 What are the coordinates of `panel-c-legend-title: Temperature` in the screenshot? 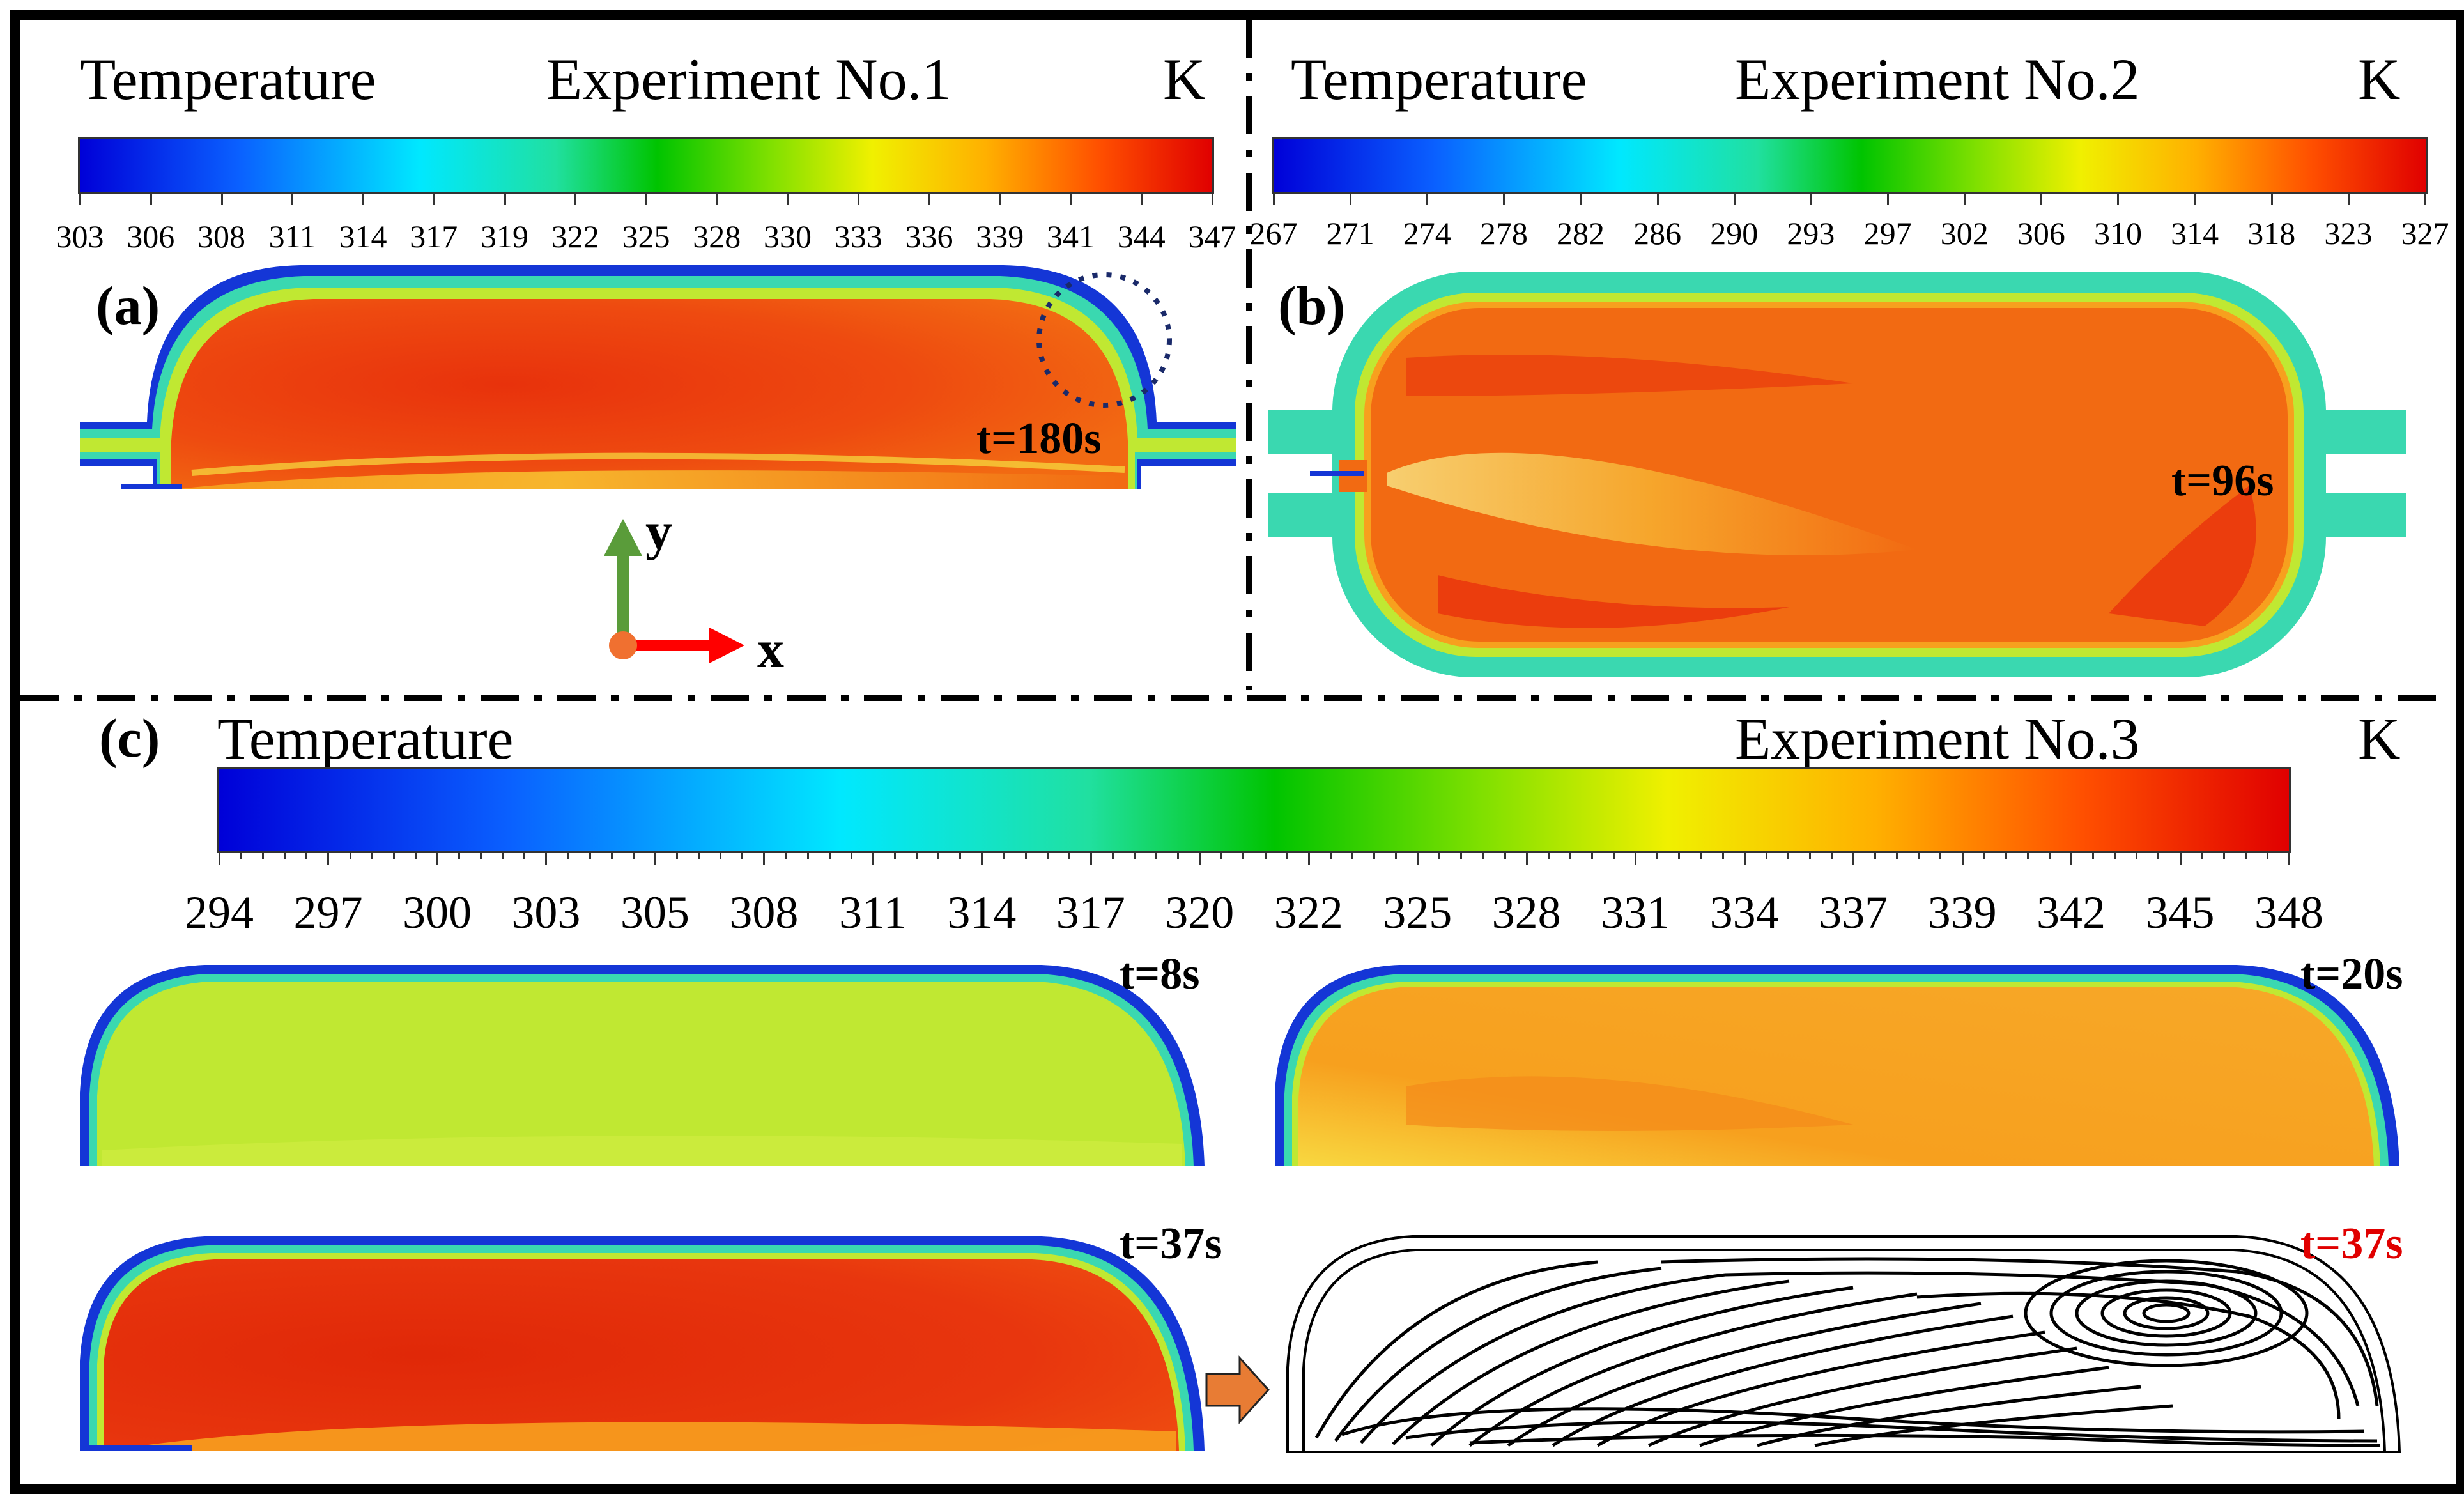 It's located at (365, 738).